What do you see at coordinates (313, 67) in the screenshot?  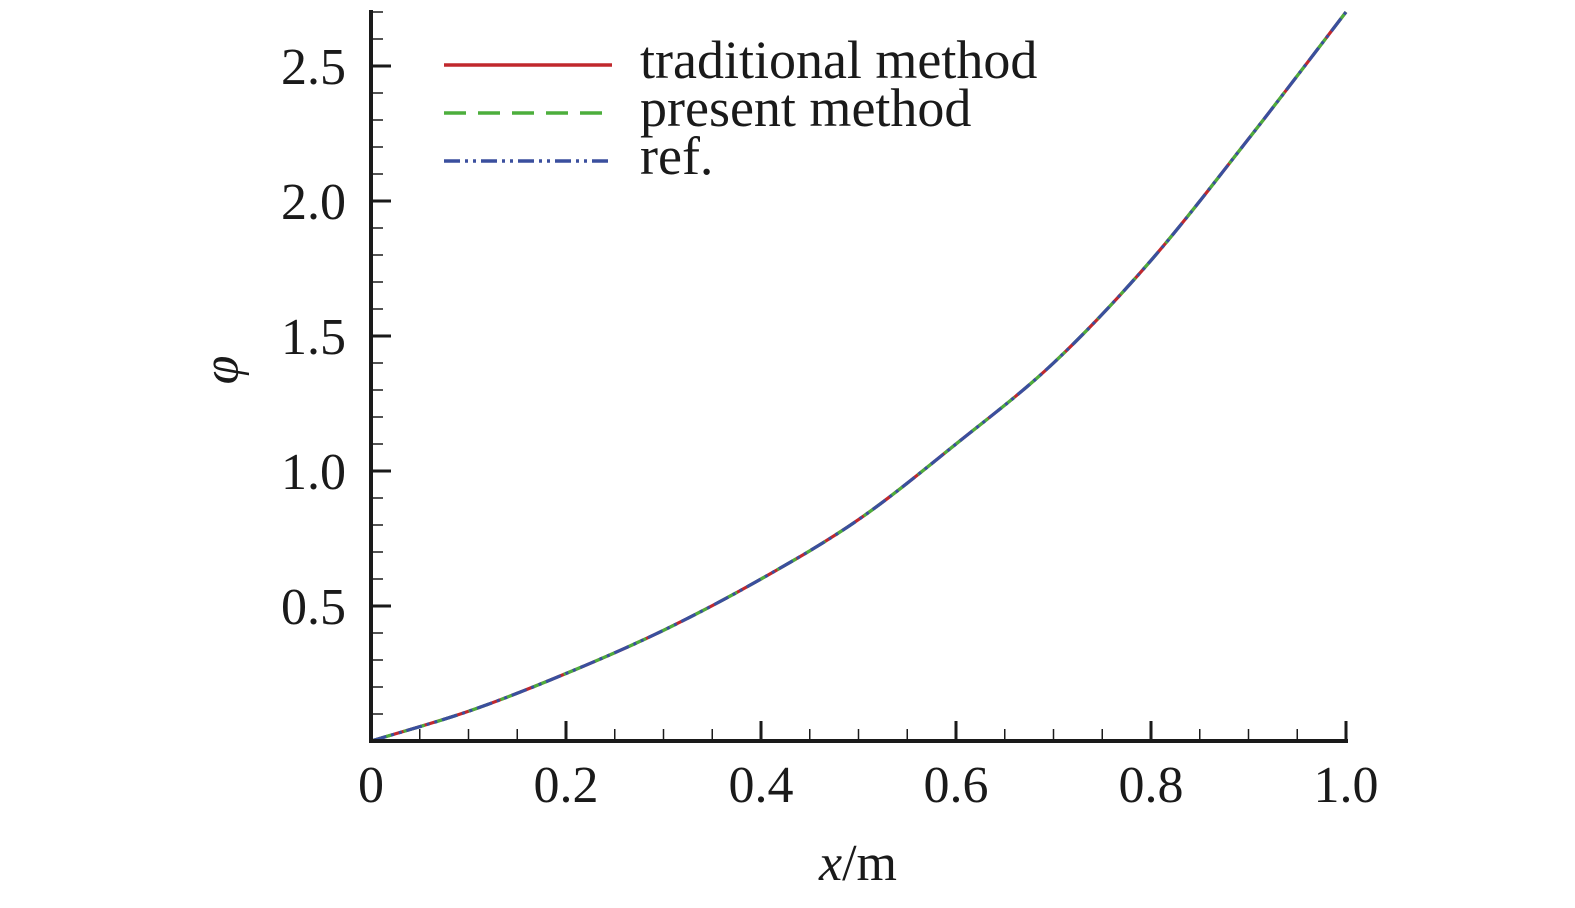 I see `y-tick-label: 2.5` at bounding box center [313, 67].